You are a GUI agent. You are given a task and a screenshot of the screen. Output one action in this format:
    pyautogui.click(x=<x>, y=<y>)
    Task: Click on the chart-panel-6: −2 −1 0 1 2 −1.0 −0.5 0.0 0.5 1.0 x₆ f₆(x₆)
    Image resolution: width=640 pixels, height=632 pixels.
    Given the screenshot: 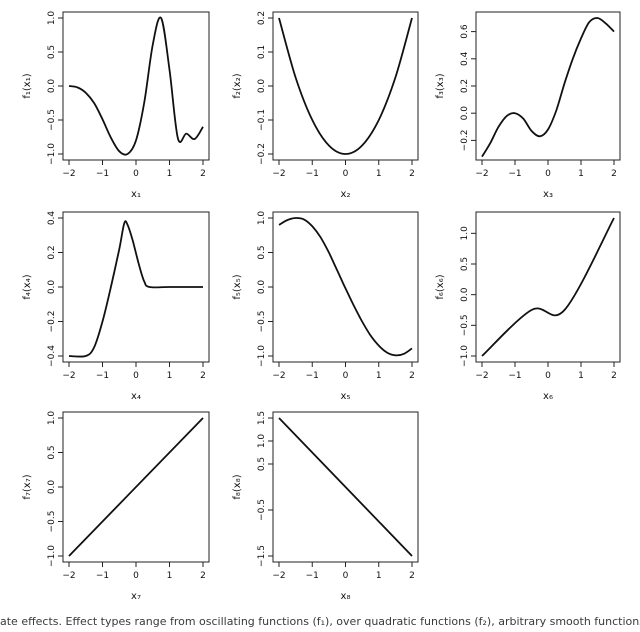 What is the action you would take?
    pyautogui.click(x=528, y=306)
    